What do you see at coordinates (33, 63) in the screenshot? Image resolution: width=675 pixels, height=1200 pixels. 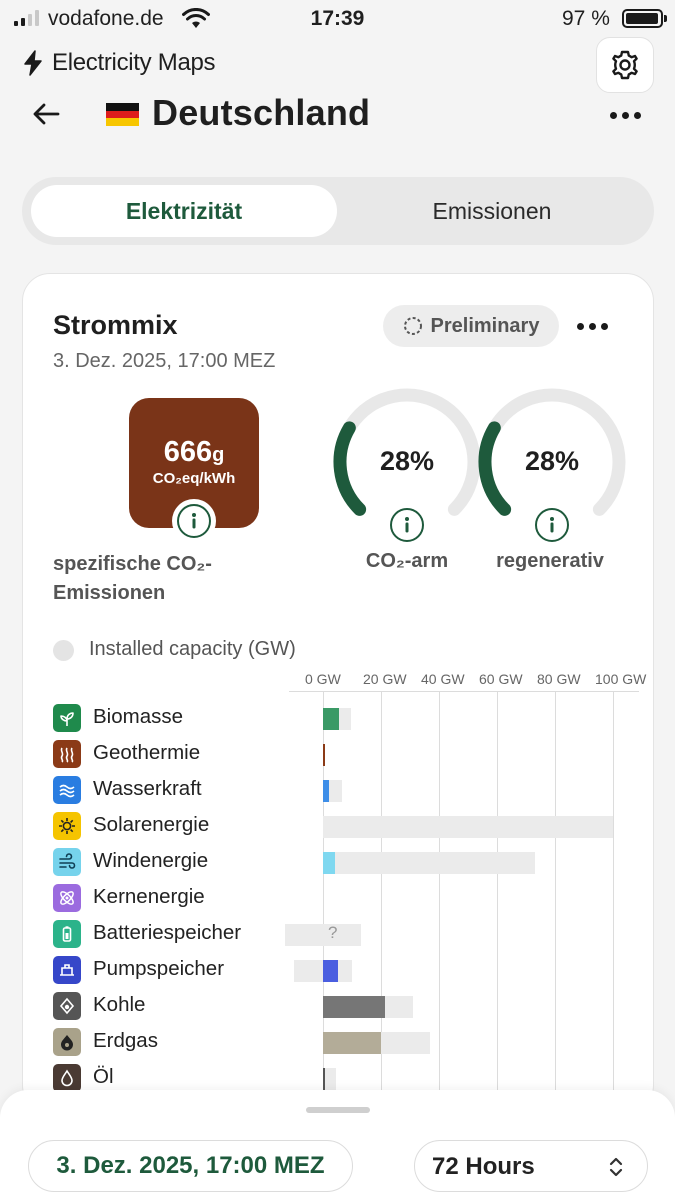 I see `bolt-icon` at bounding box center [33, 63].